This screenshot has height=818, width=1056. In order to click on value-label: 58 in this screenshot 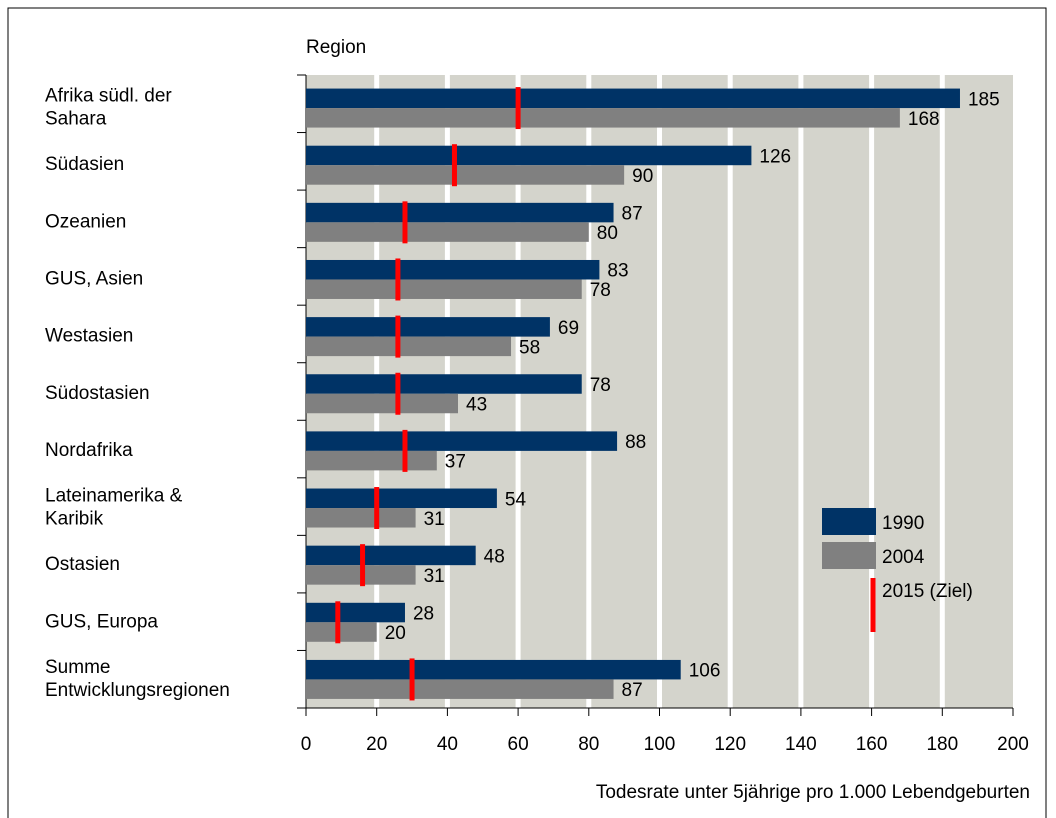, I will do `click(529, 347)`.